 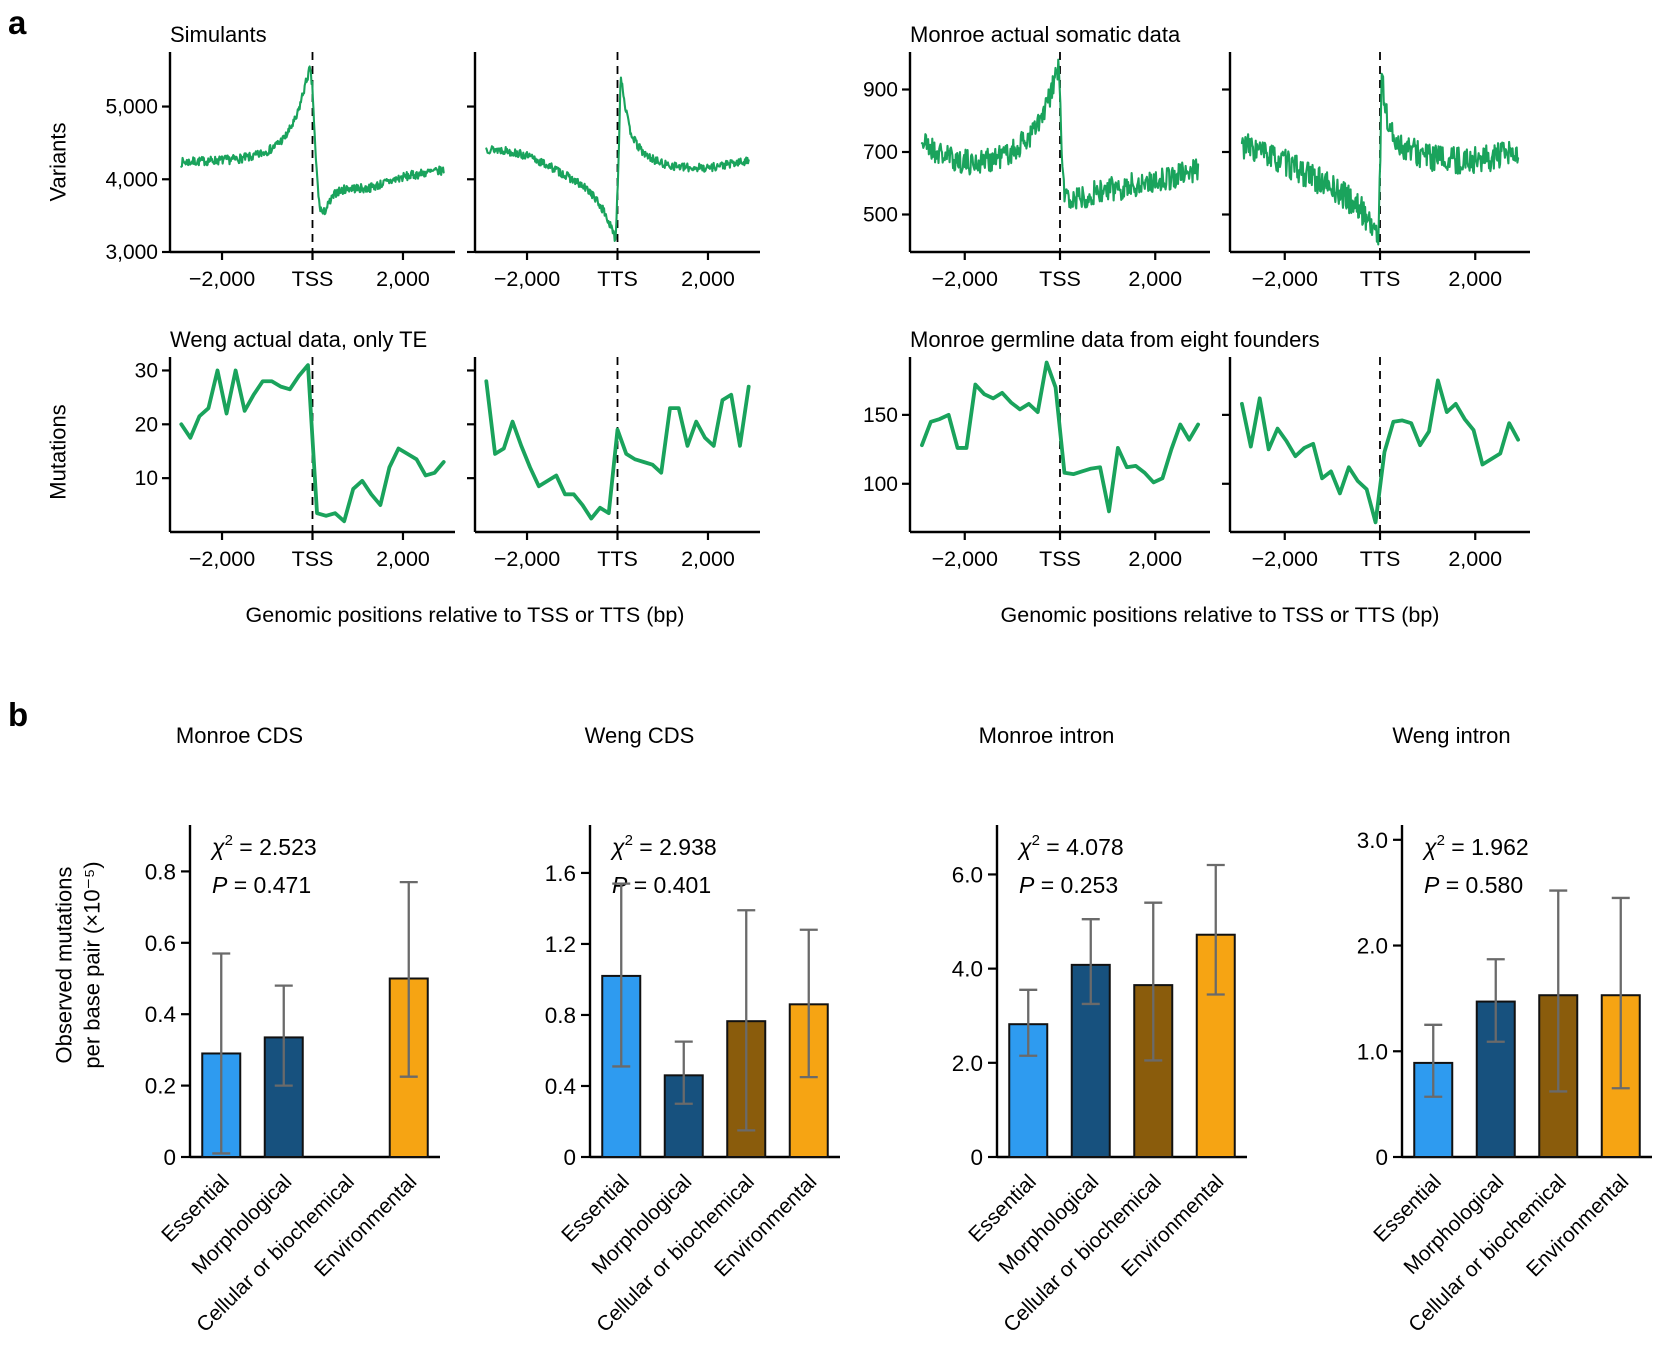 I want to click on axis-label-line-2: per base pair (×10⁻⁵), so click(x=91, y=965).